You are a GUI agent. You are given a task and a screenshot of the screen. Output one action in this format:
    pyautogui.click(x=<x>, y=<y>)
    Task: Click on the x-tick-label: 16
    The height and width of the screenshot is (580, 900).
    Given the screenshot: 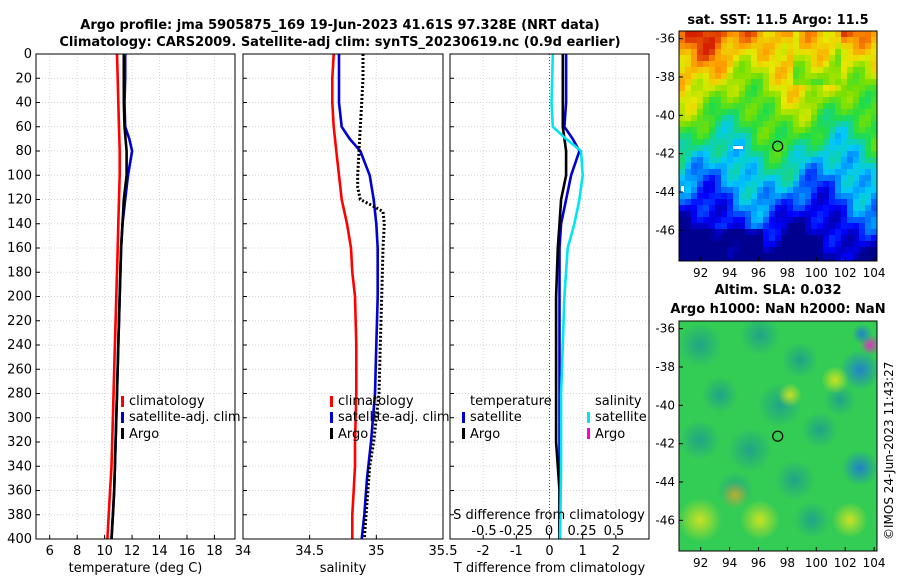 What is the action you would take?
    pyautogui.click(x=187, y=551)
    